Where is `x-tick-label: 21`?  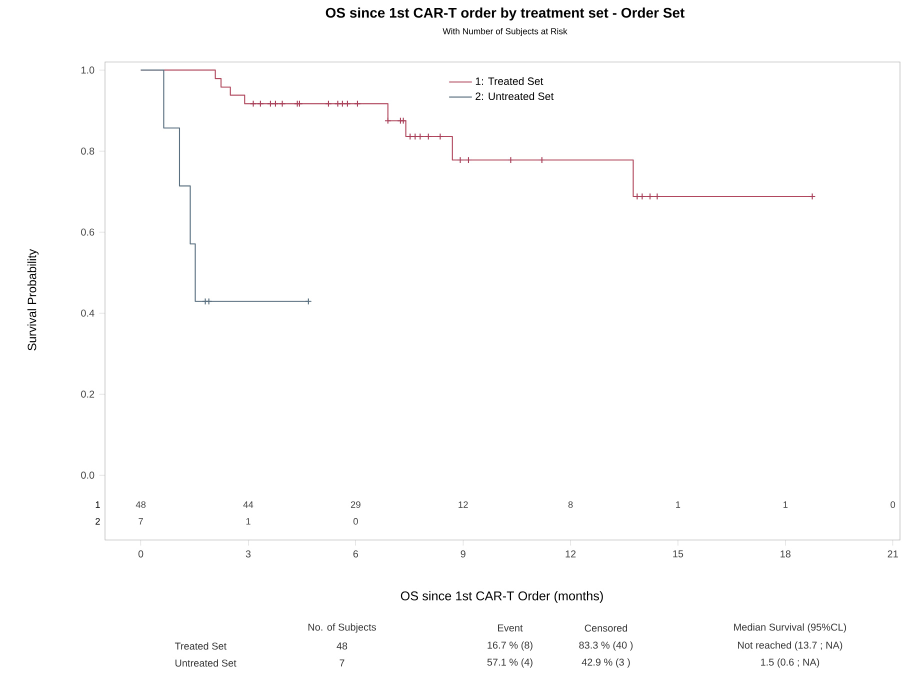
x-tick-label: 21 is located at coordinates (893, 554).